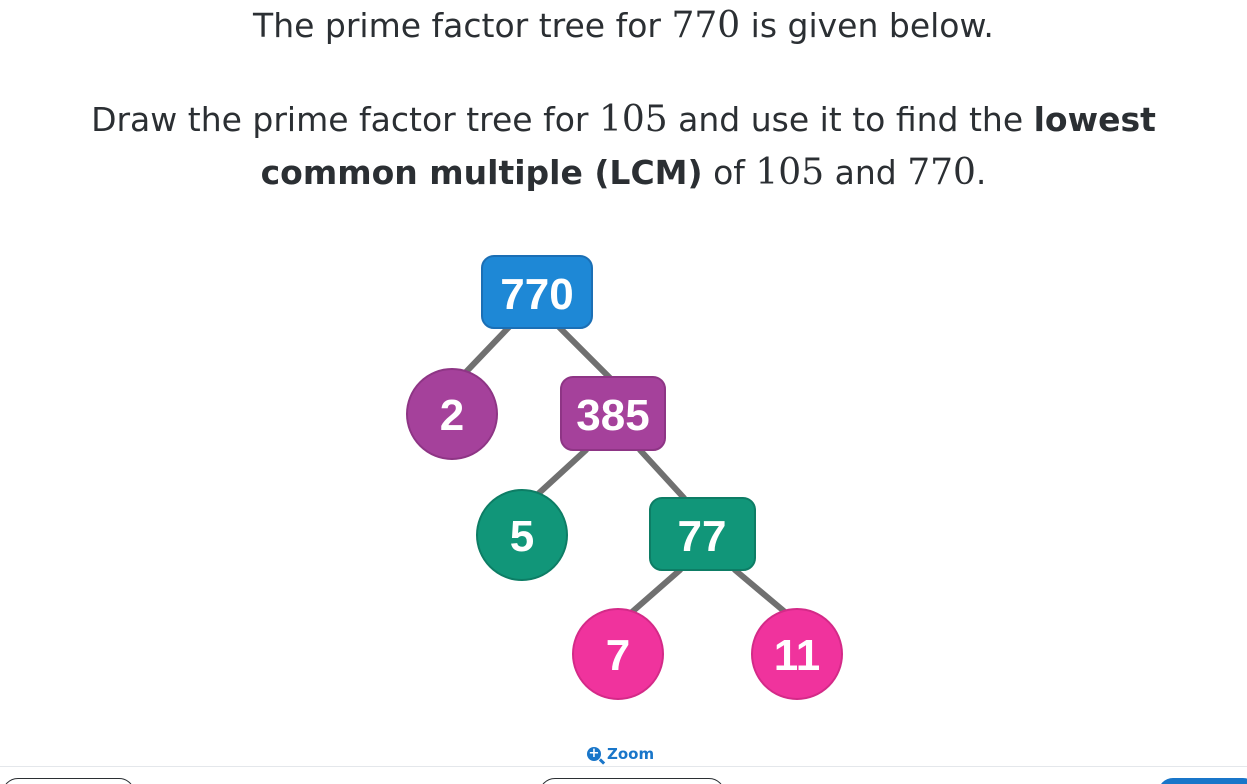 Image resolution: width=1247 pixels, height=784 pixels. Describe the element at coordinates (1202, 781) in the screenshot. I see `footer-right-button` at that location.